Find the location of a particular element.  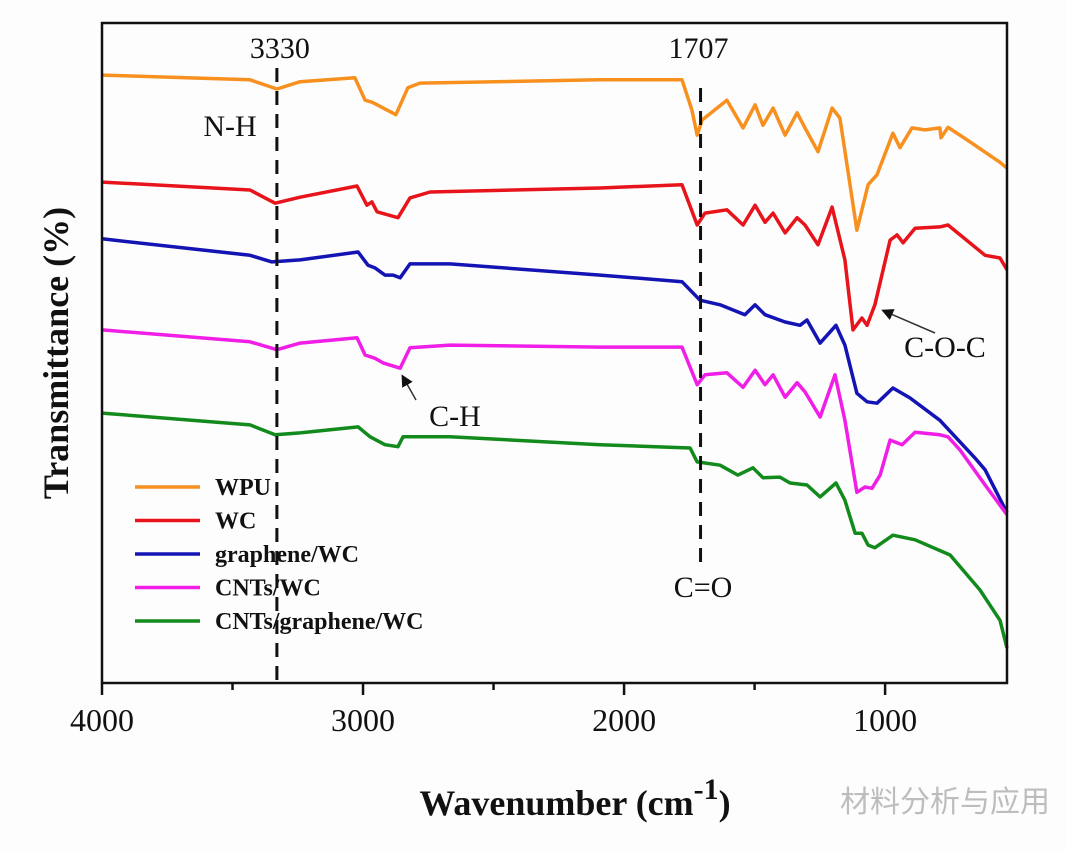

annotation-3330: 3330 is located at coordinates (280, 48).